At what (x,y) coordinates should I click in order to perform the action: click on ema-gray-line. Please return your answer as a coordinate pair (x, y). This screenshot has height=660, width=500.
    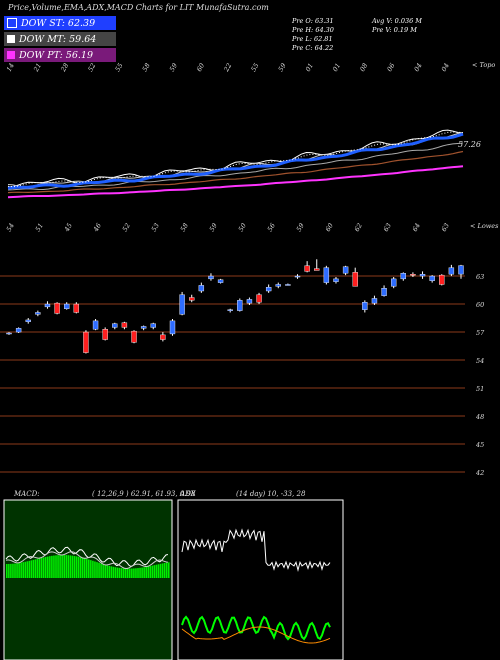
    Looking at the image, I should click on (235, 166).